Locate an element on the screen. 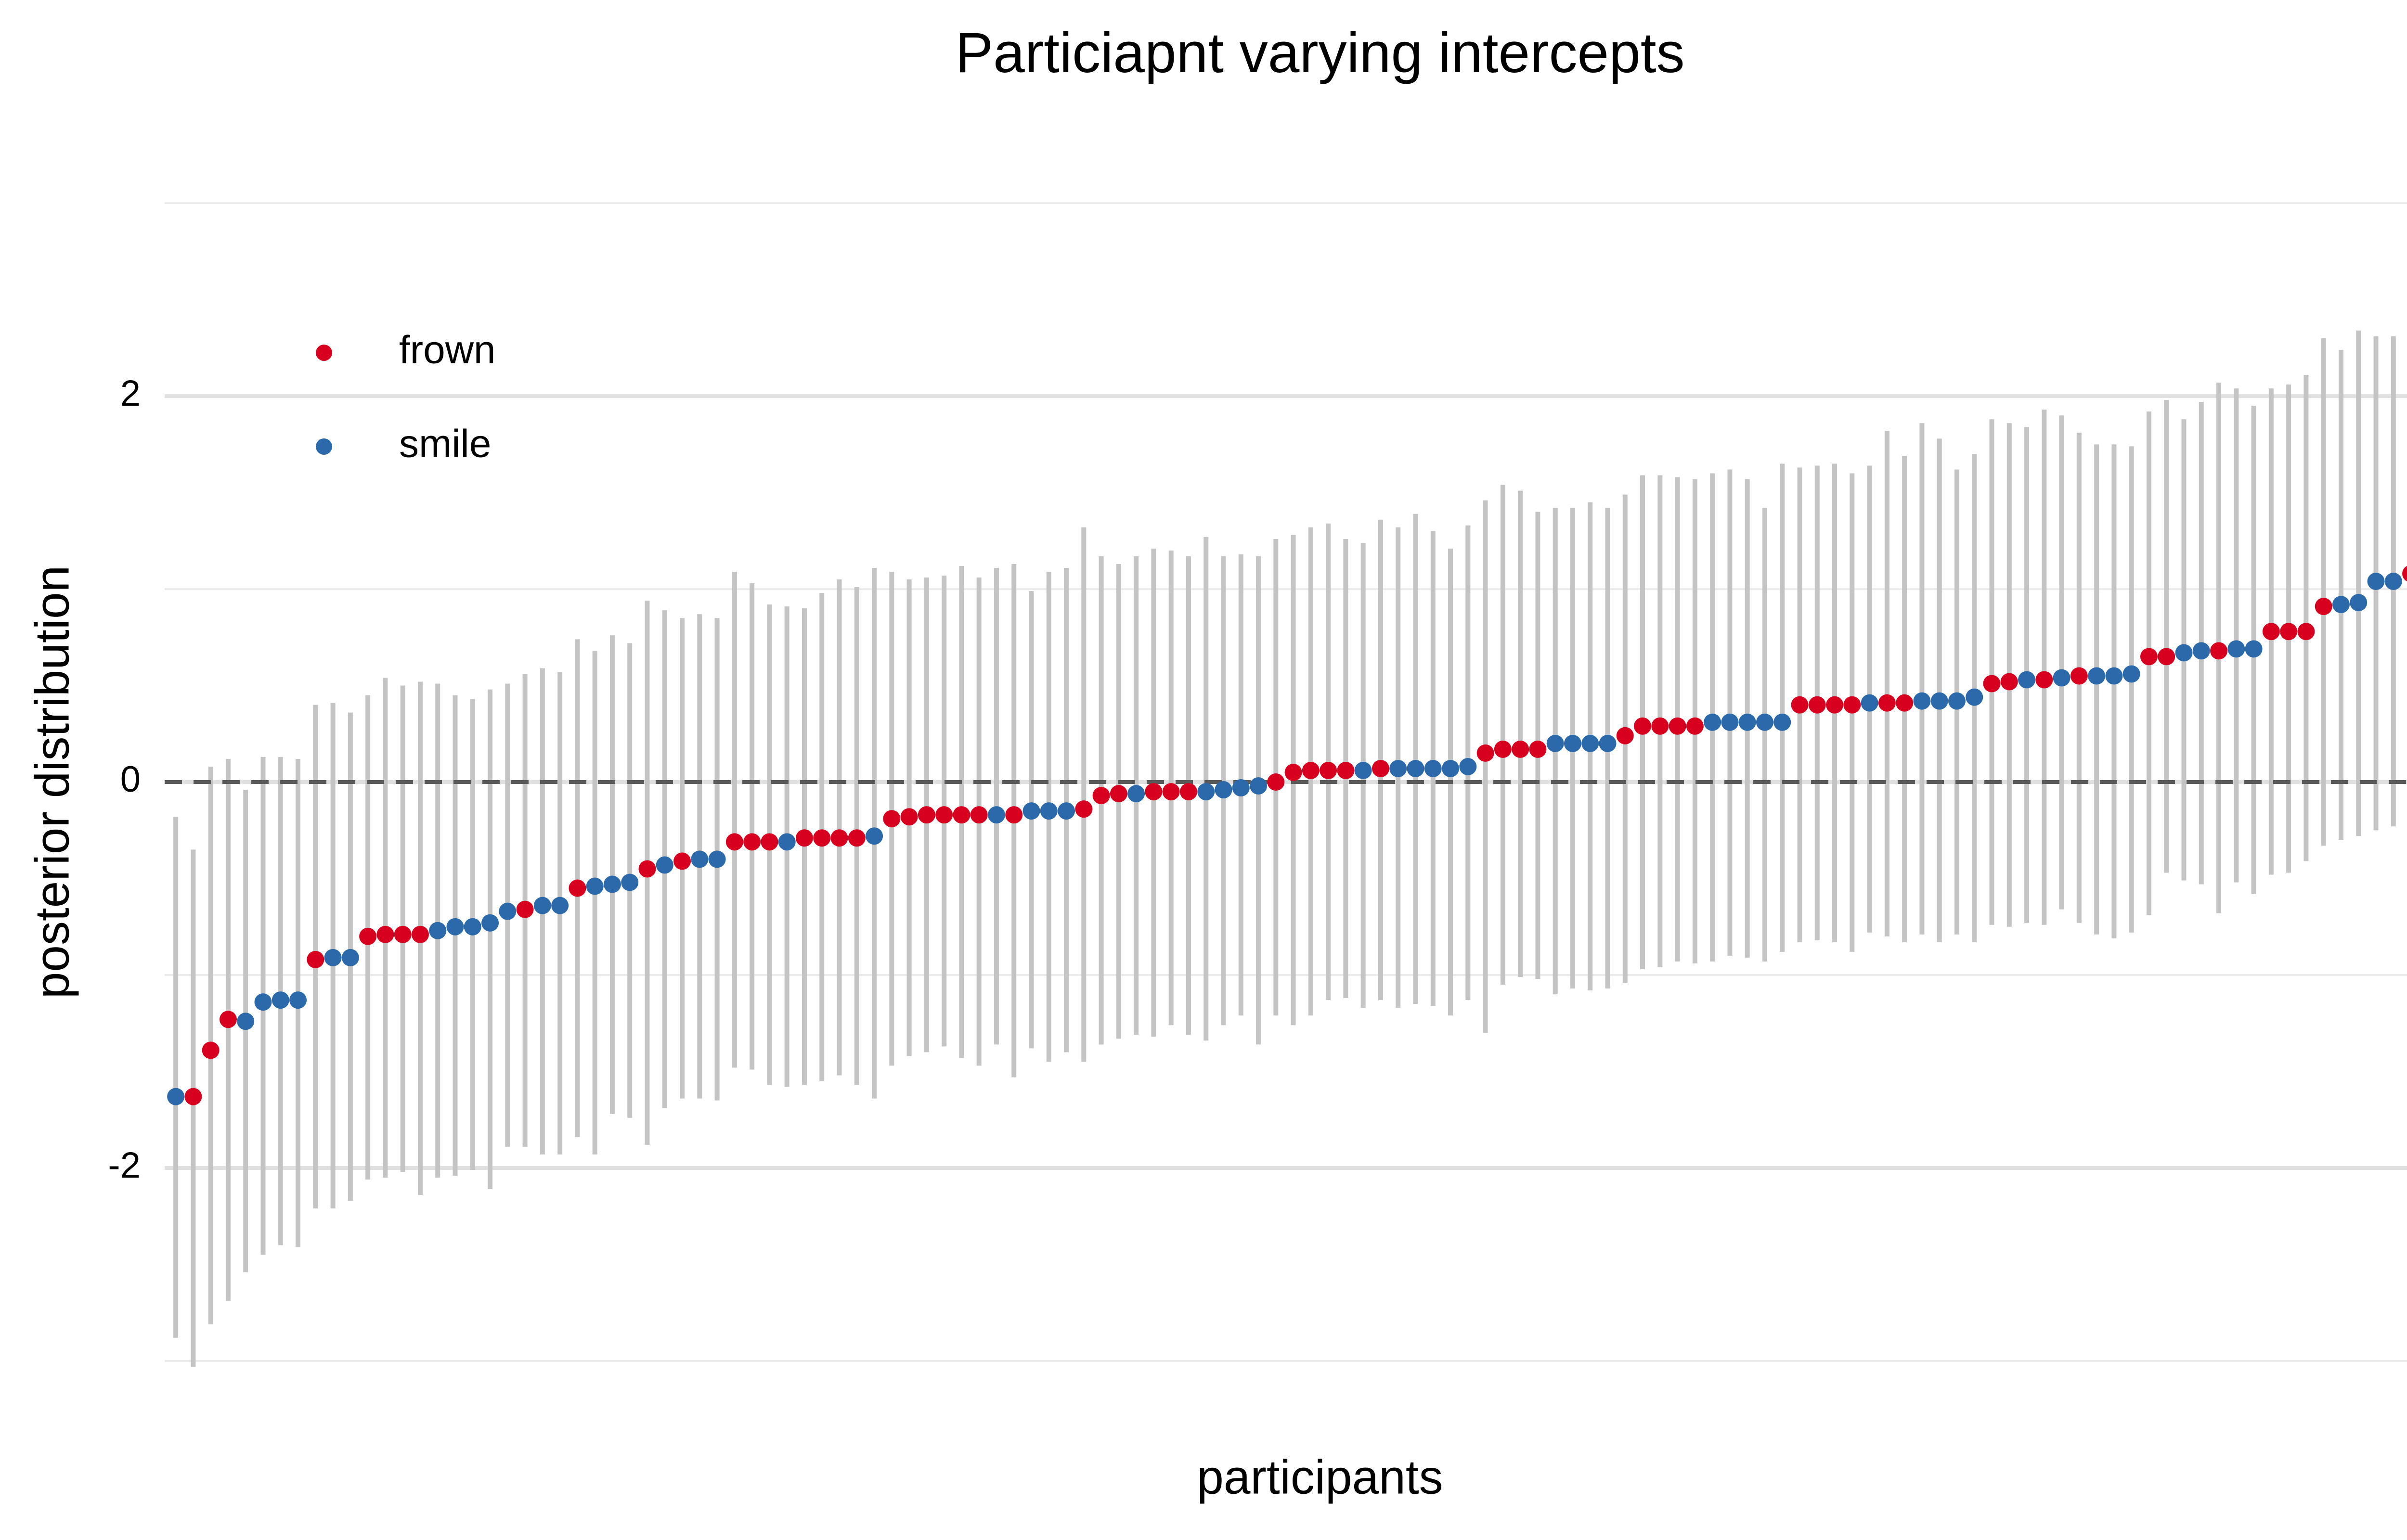 The width and height of the screenshot is (2407, 1540). y-tick-label: -2 is located at coordinates (125, 1165).